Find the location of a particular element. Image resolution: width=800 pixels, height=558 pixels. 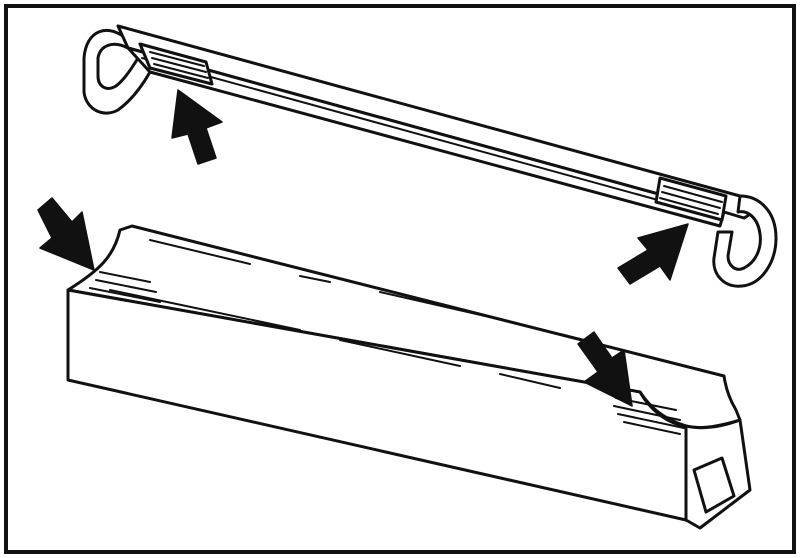

block-left-hatching is located at coordinates (125, 287).